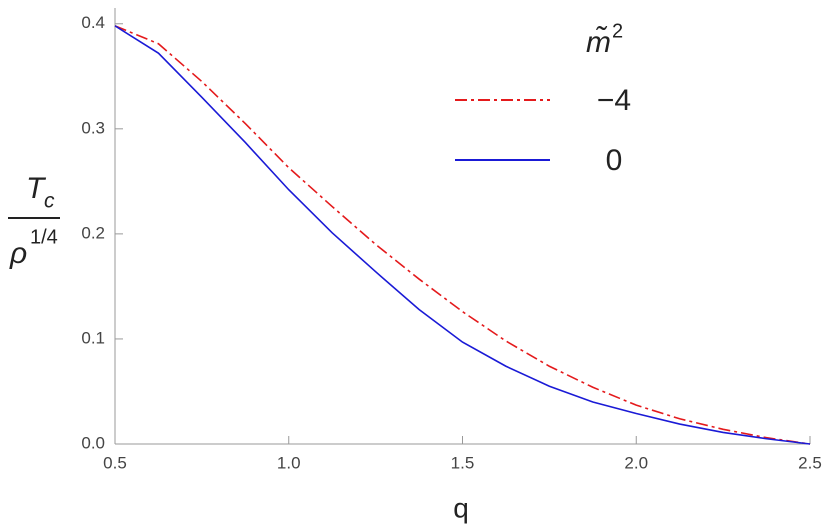 Image resolution: width=830 pixels, height=527 pixels. What do you see at coordinates (461, 507) in the screenshot?
I see `x-axis-label: q` at bounding box center [461, 507].